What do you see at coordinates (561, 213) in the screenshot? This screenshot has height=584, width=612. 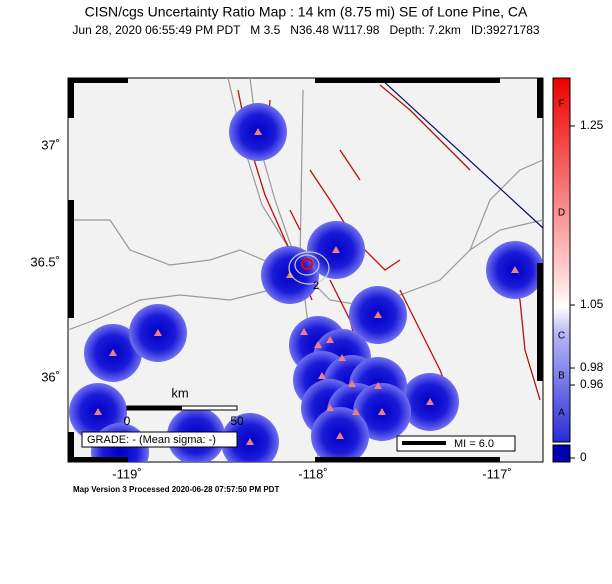 I see `colorbar-grade: D` at bounding box center [561, 213].